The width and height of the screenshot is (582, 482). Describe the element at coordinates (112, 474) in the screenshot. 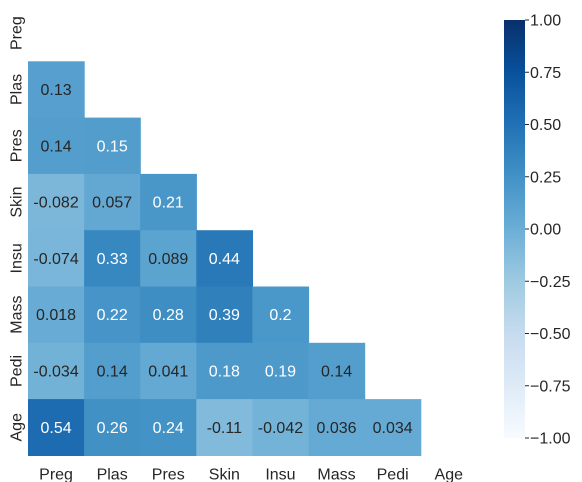

I see `x-tick-label-plas: Plas` at that location.